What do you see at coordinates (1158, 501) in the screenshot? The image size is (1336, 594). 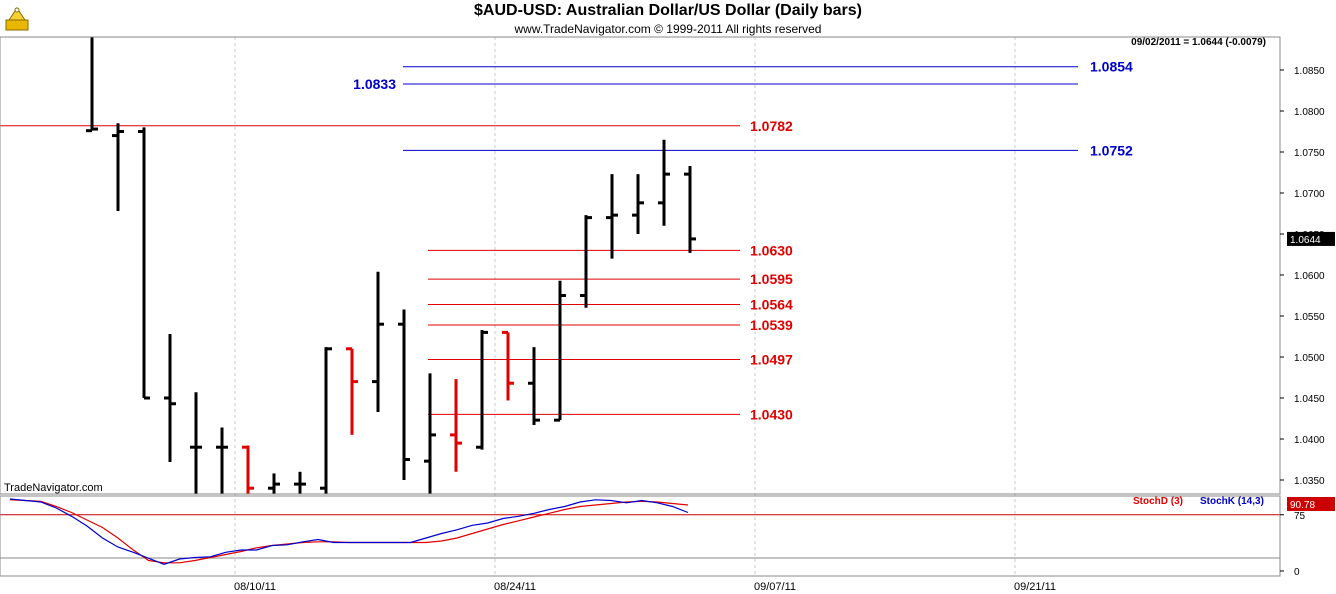 I see `legend-stochd: StochD (3)` at bounding box center [1158, 501].